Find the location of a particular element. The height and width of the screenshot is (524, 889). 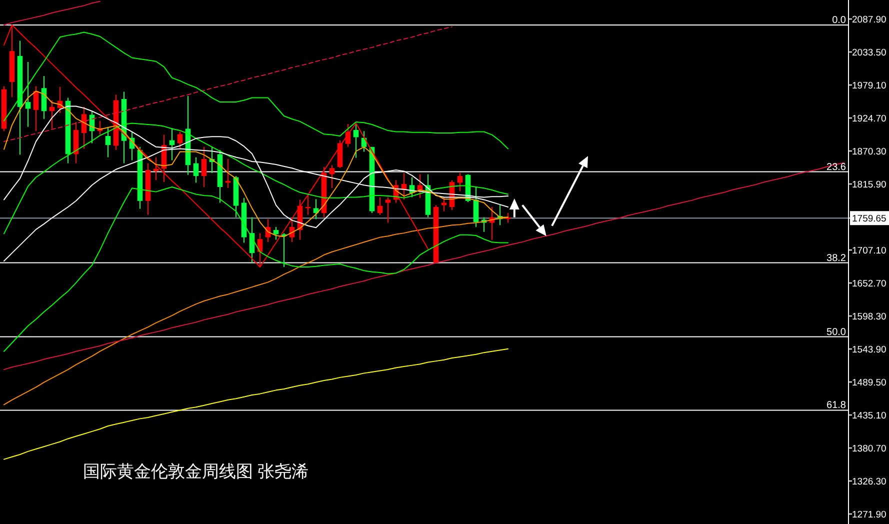

y-tick-label: 1759.65 is located at coordinates (869, 219).